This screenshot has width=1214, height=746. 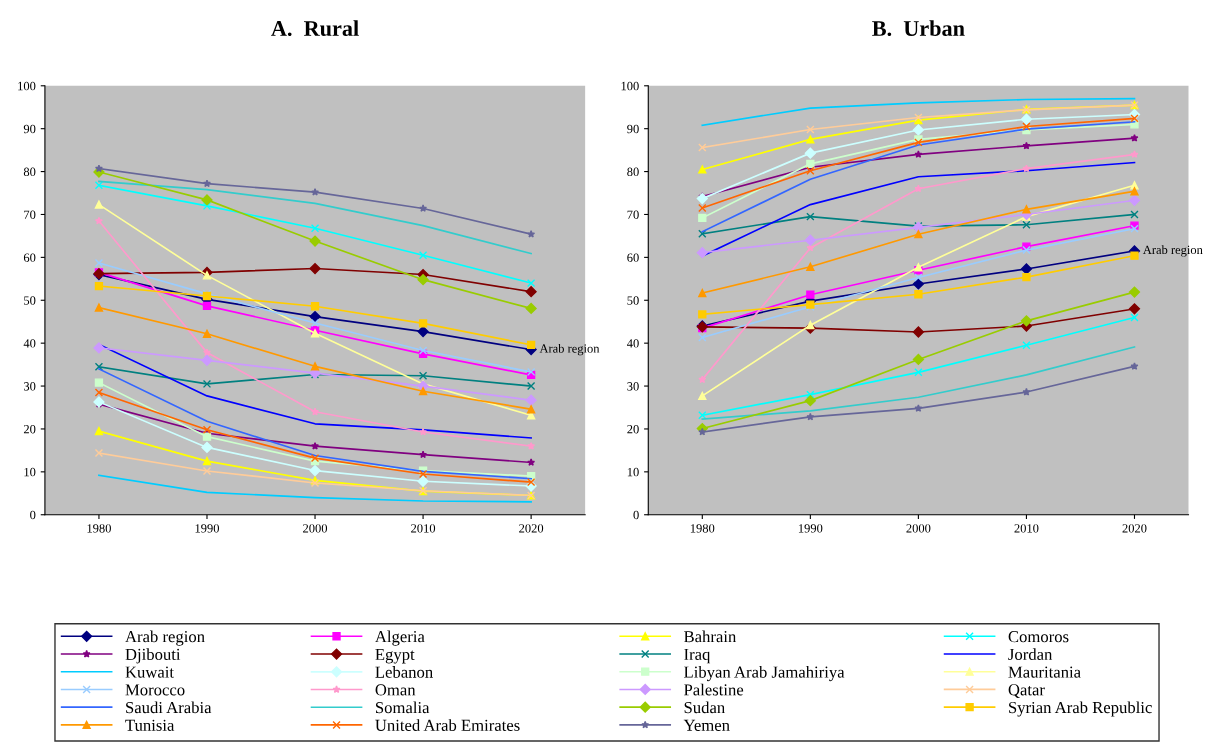 What do you see at coordinates (153, 656) in the screenshot?
I see `legend-label: Djibouti` at bounding box center [153, 656].